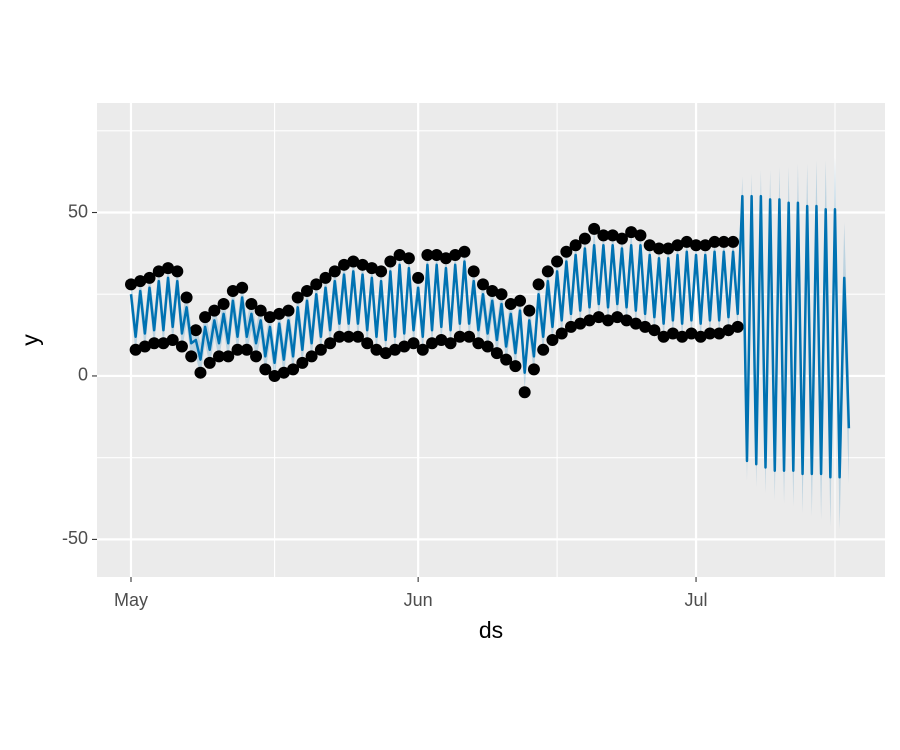 The width and height of the screenshot is (900, 750). Describe the element at coordinates (30, 340) in the screenshot. I see `y-axis-title: y` at that location.